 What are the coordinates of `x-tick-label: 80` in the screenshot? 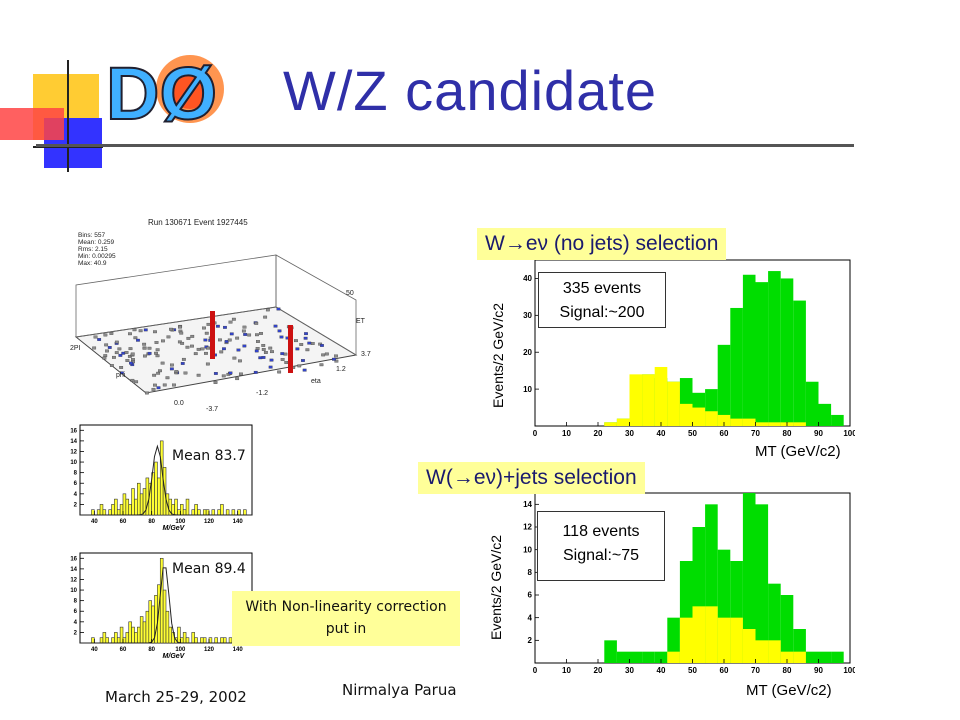 It's located at (787, 433).